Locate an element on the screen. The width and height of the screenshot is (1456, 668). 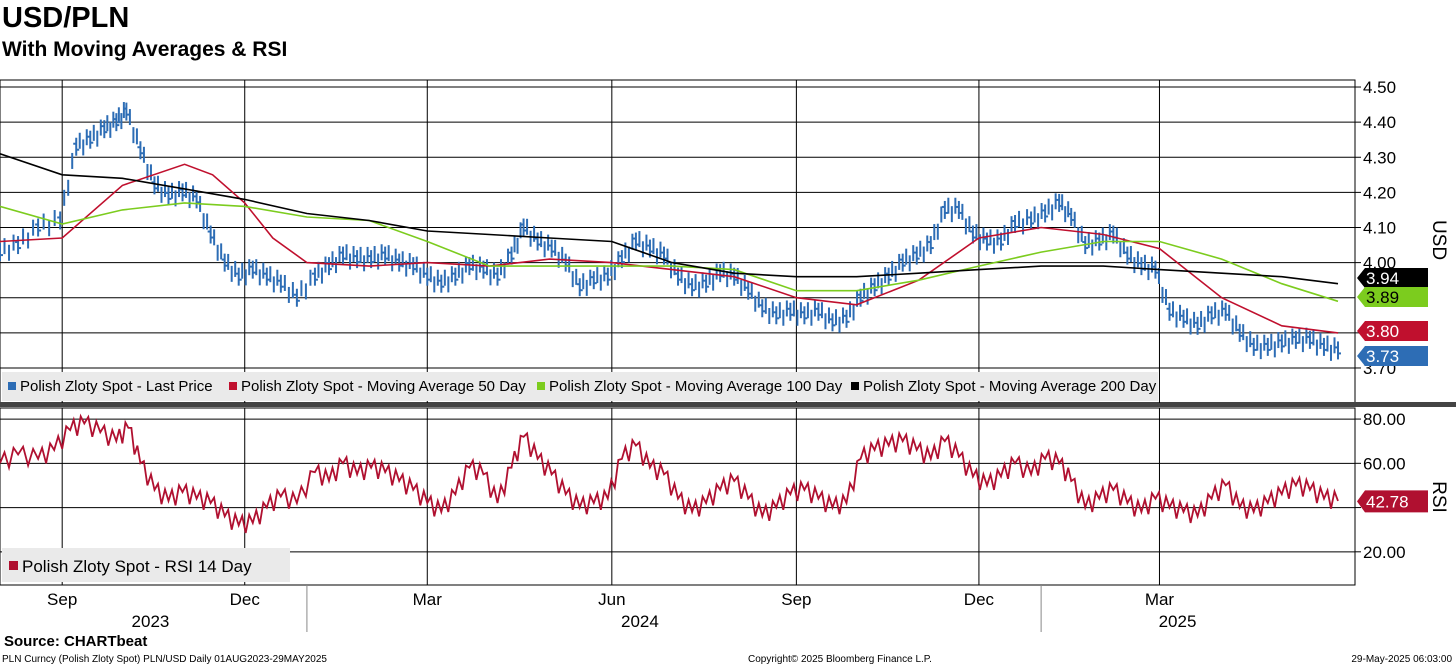
price-axis-tick-label: 4.20 is located at coordinates (1379, 192).